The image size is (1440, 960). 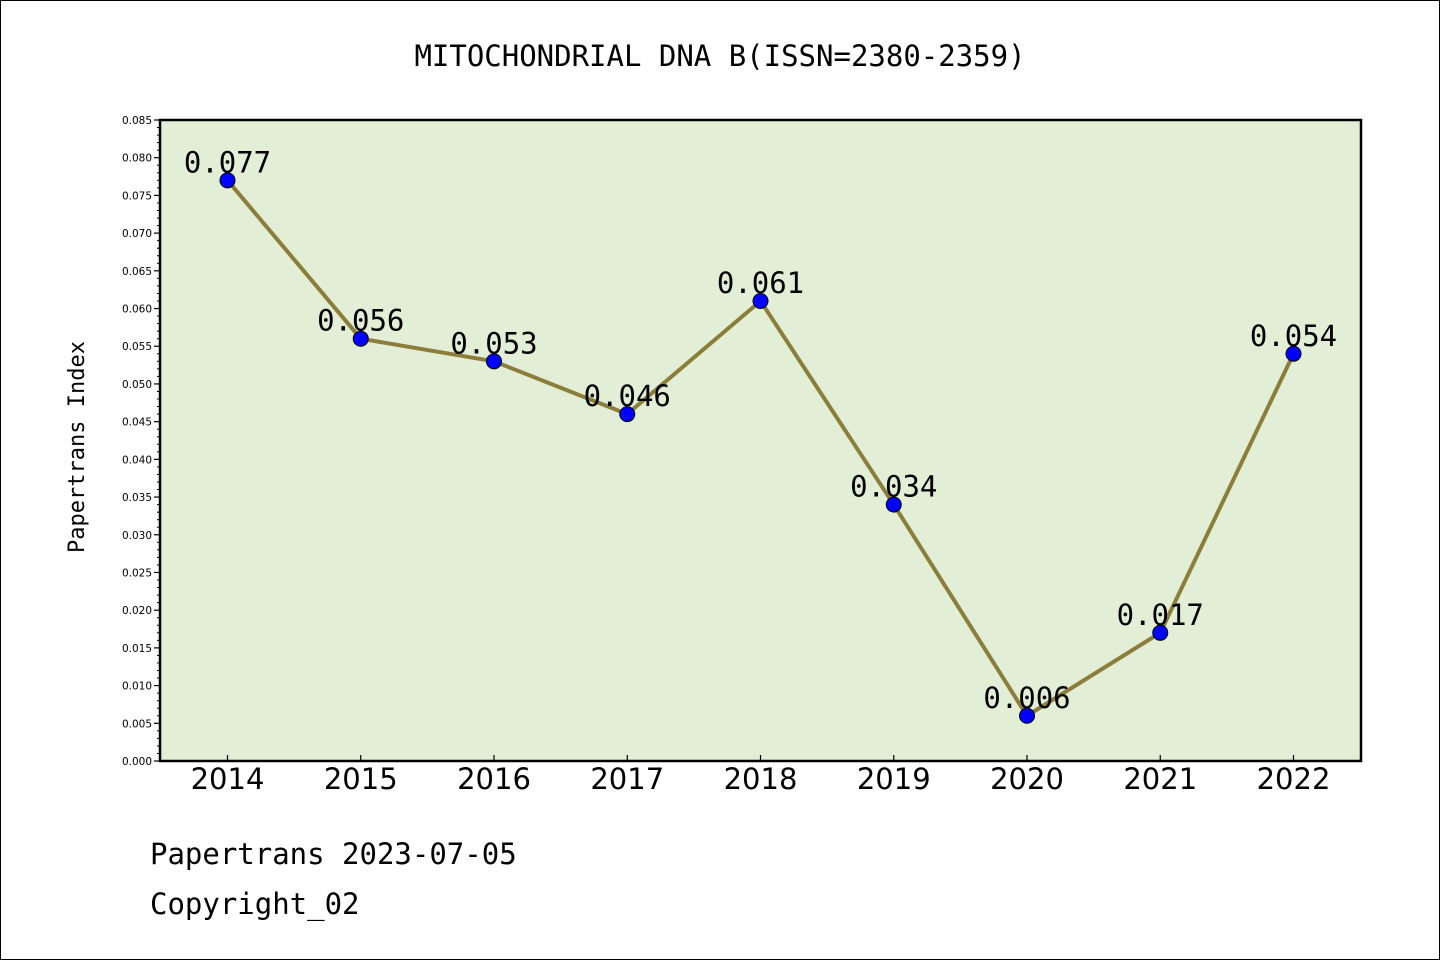 I want to click on y-tick-label: 0.080, so click(x=137, y=159).